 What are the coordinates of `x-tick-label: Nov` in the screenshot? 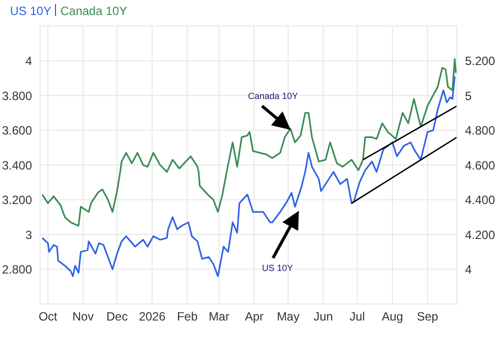 It's located at (83, 317).